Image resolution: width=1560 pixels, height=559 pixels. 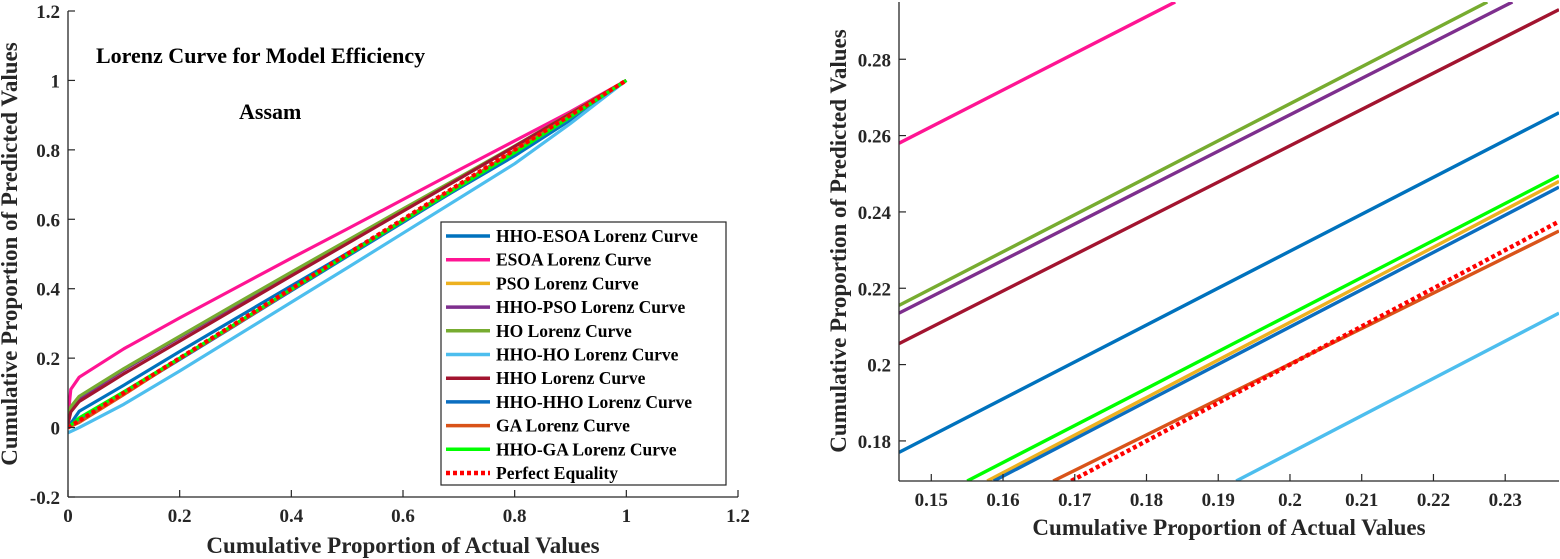 What do you see at coordinates (56, 81) in the screenshot?
I see `left-y-tick-label: 1` at bounding box center [56, 81].